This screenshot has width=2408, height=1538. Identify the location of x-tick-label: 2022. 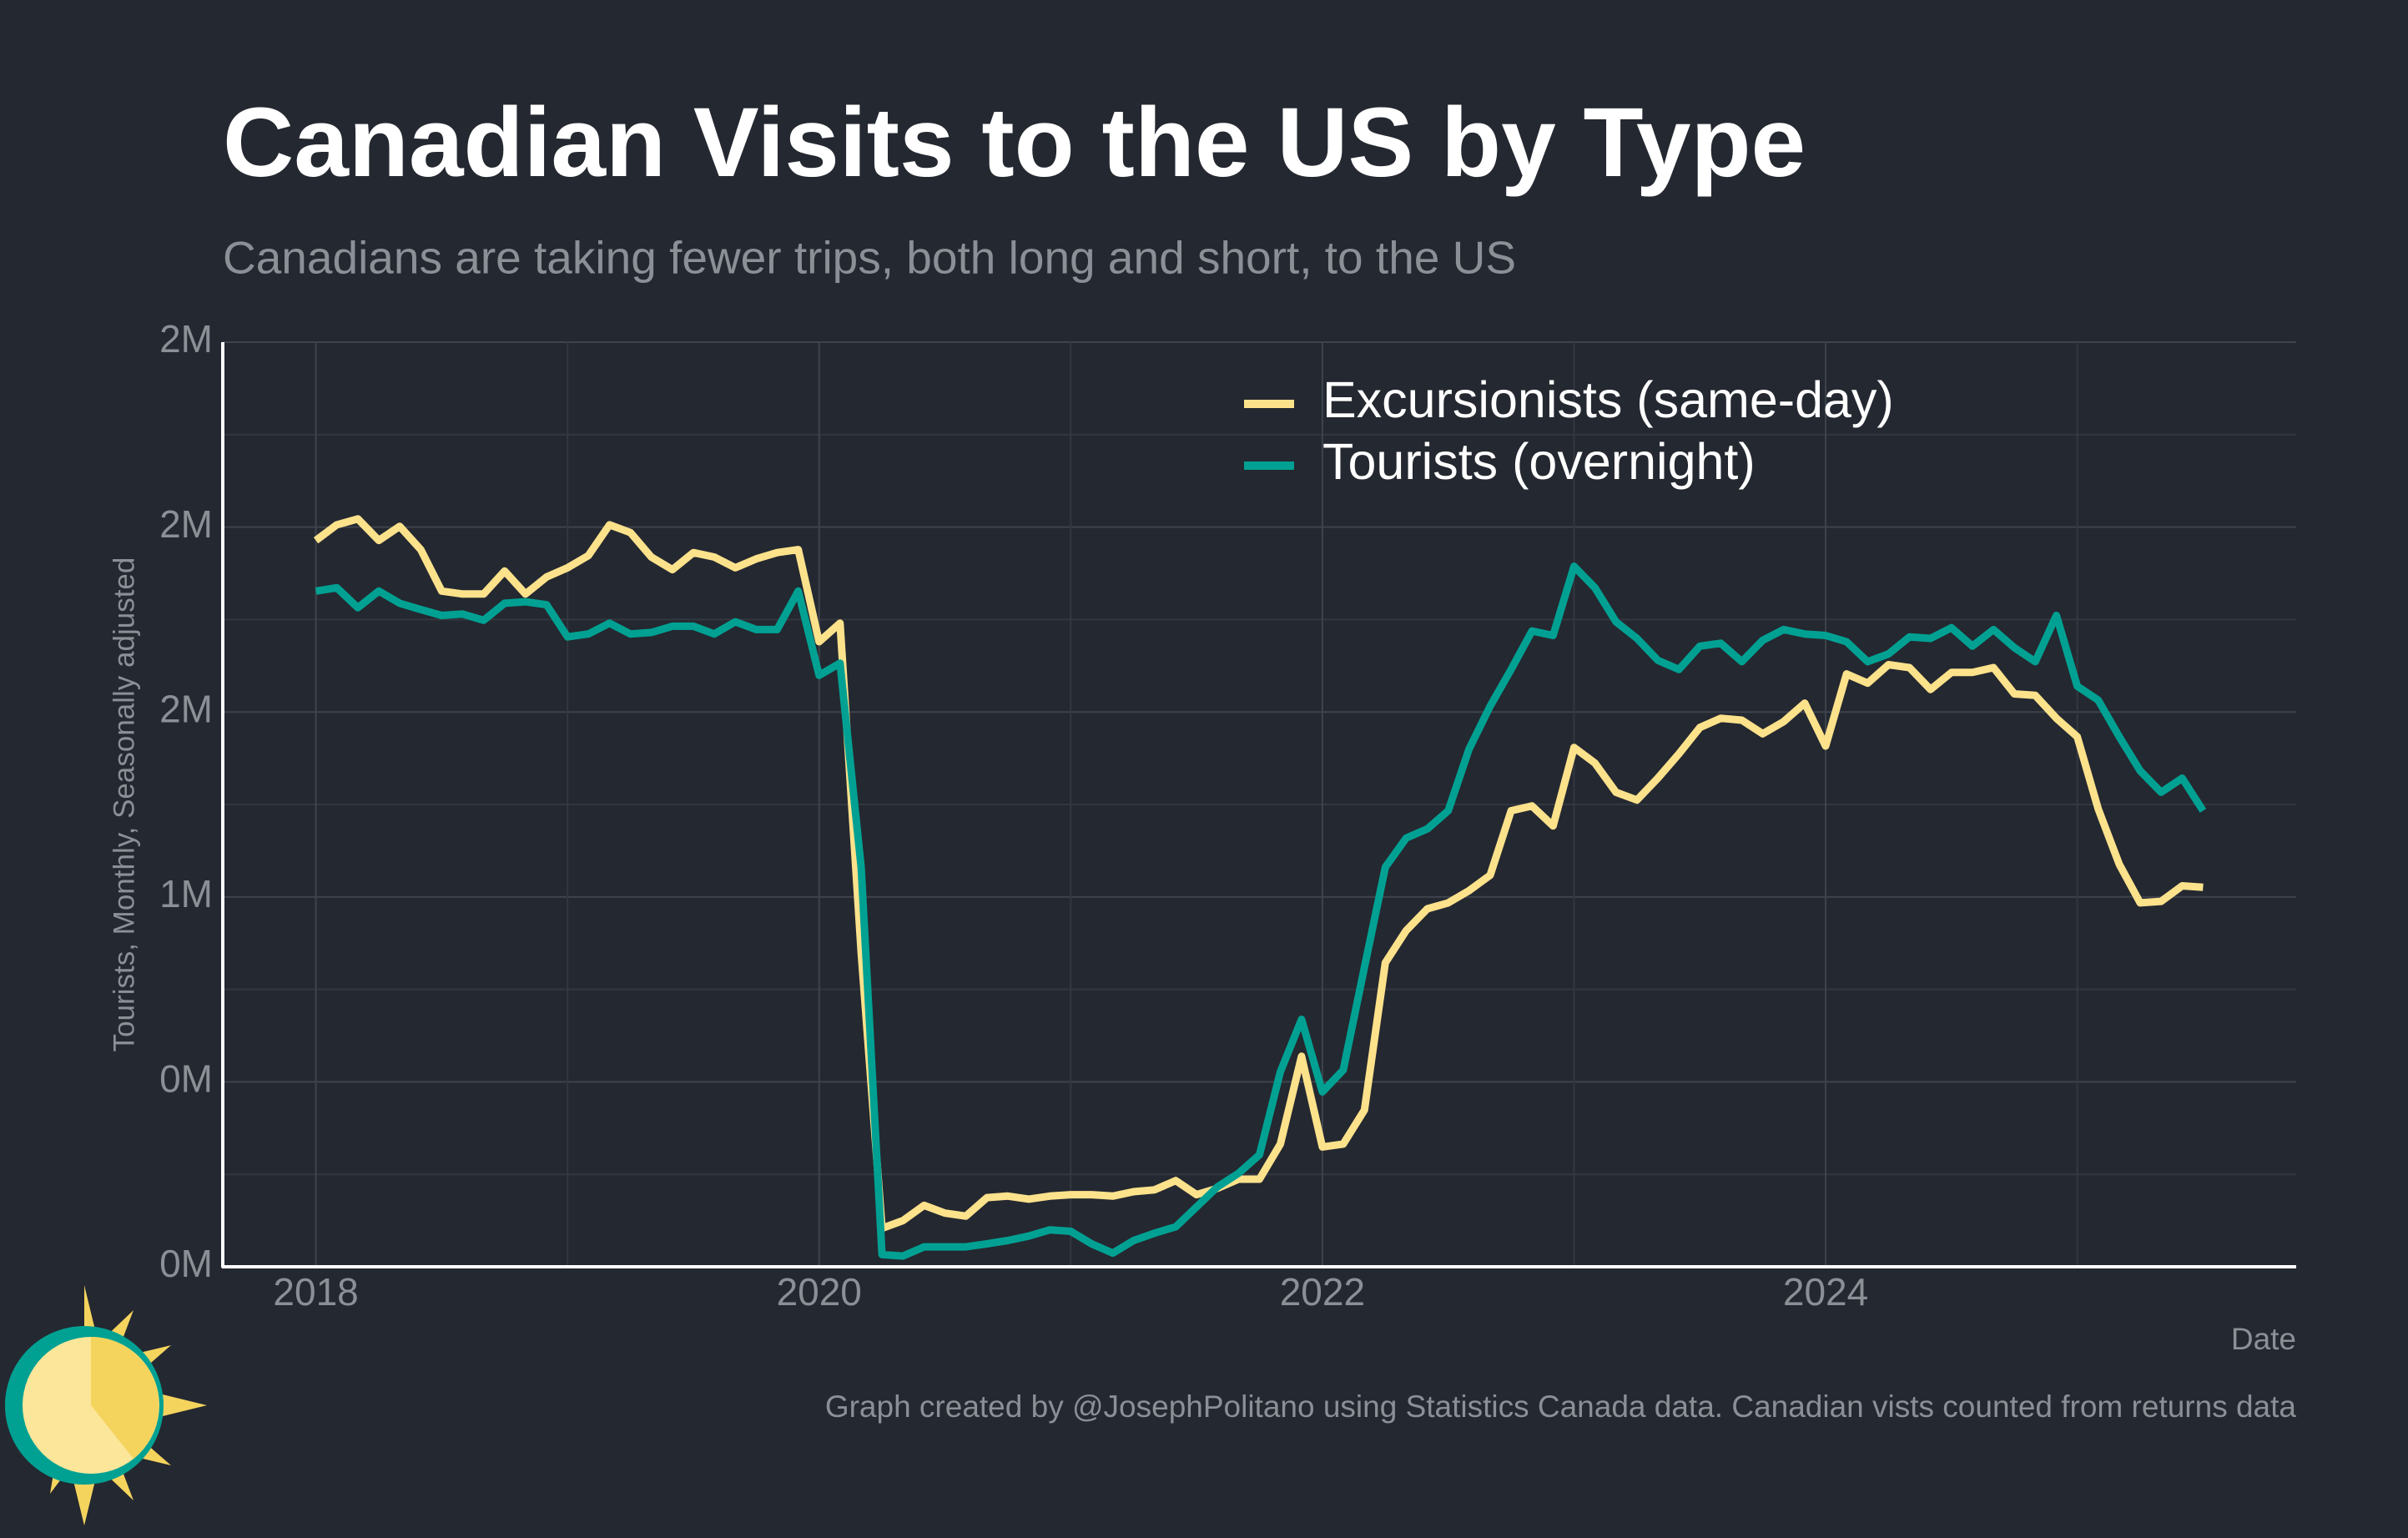
(1322, 1292).